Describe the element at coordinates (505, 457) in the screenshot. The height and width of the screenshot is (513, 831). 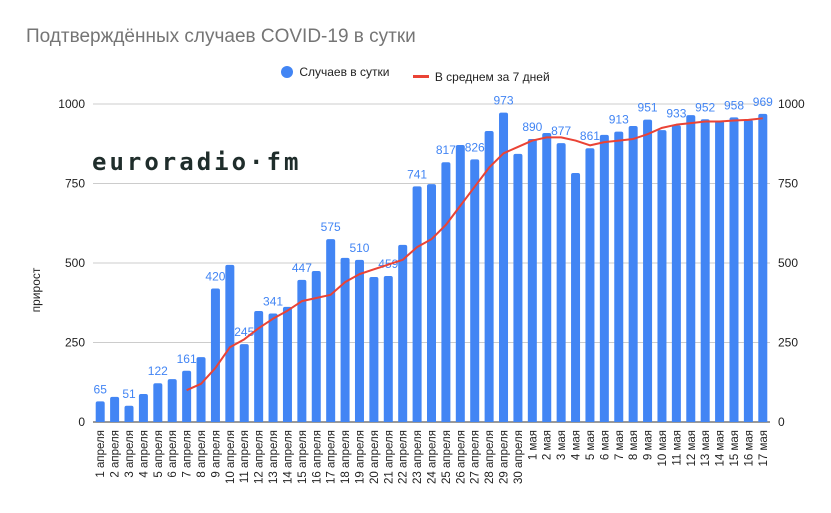
I see `x-tick-label: 29 апреля` at that location.